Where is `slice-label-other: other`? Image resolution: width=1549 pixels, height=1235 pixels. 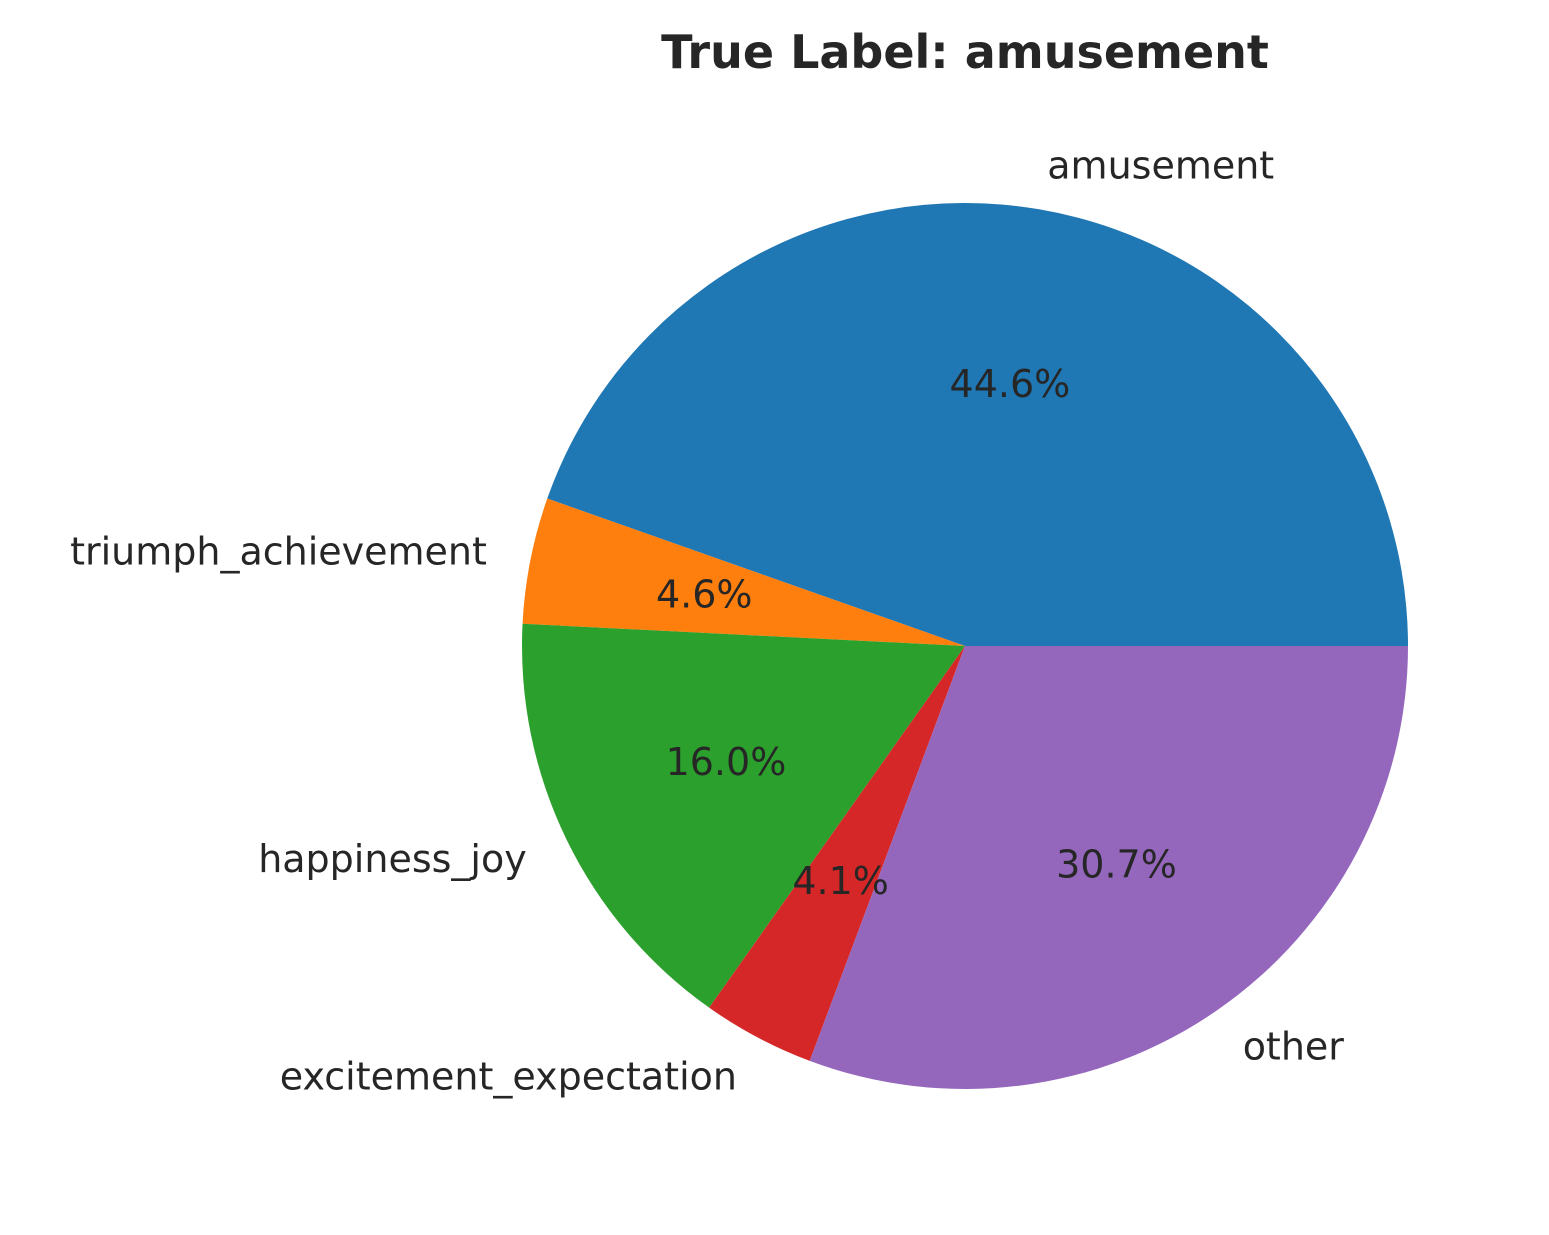
slice-label-other: other is located at coordinates (1294, 1046).